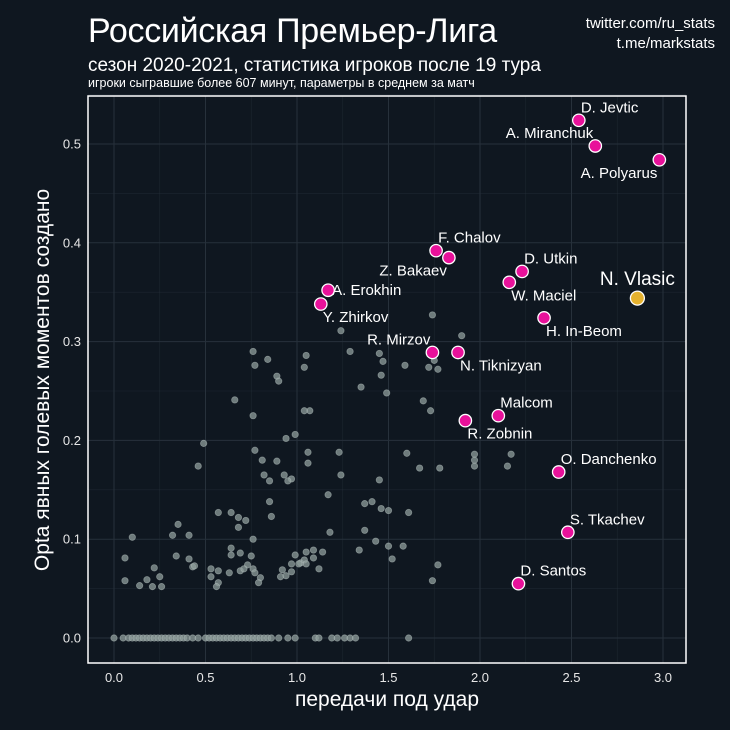 This screenshot has height=730, width=730. I want to click on credit-telegram: t.me/markstats, so click(665, 43).